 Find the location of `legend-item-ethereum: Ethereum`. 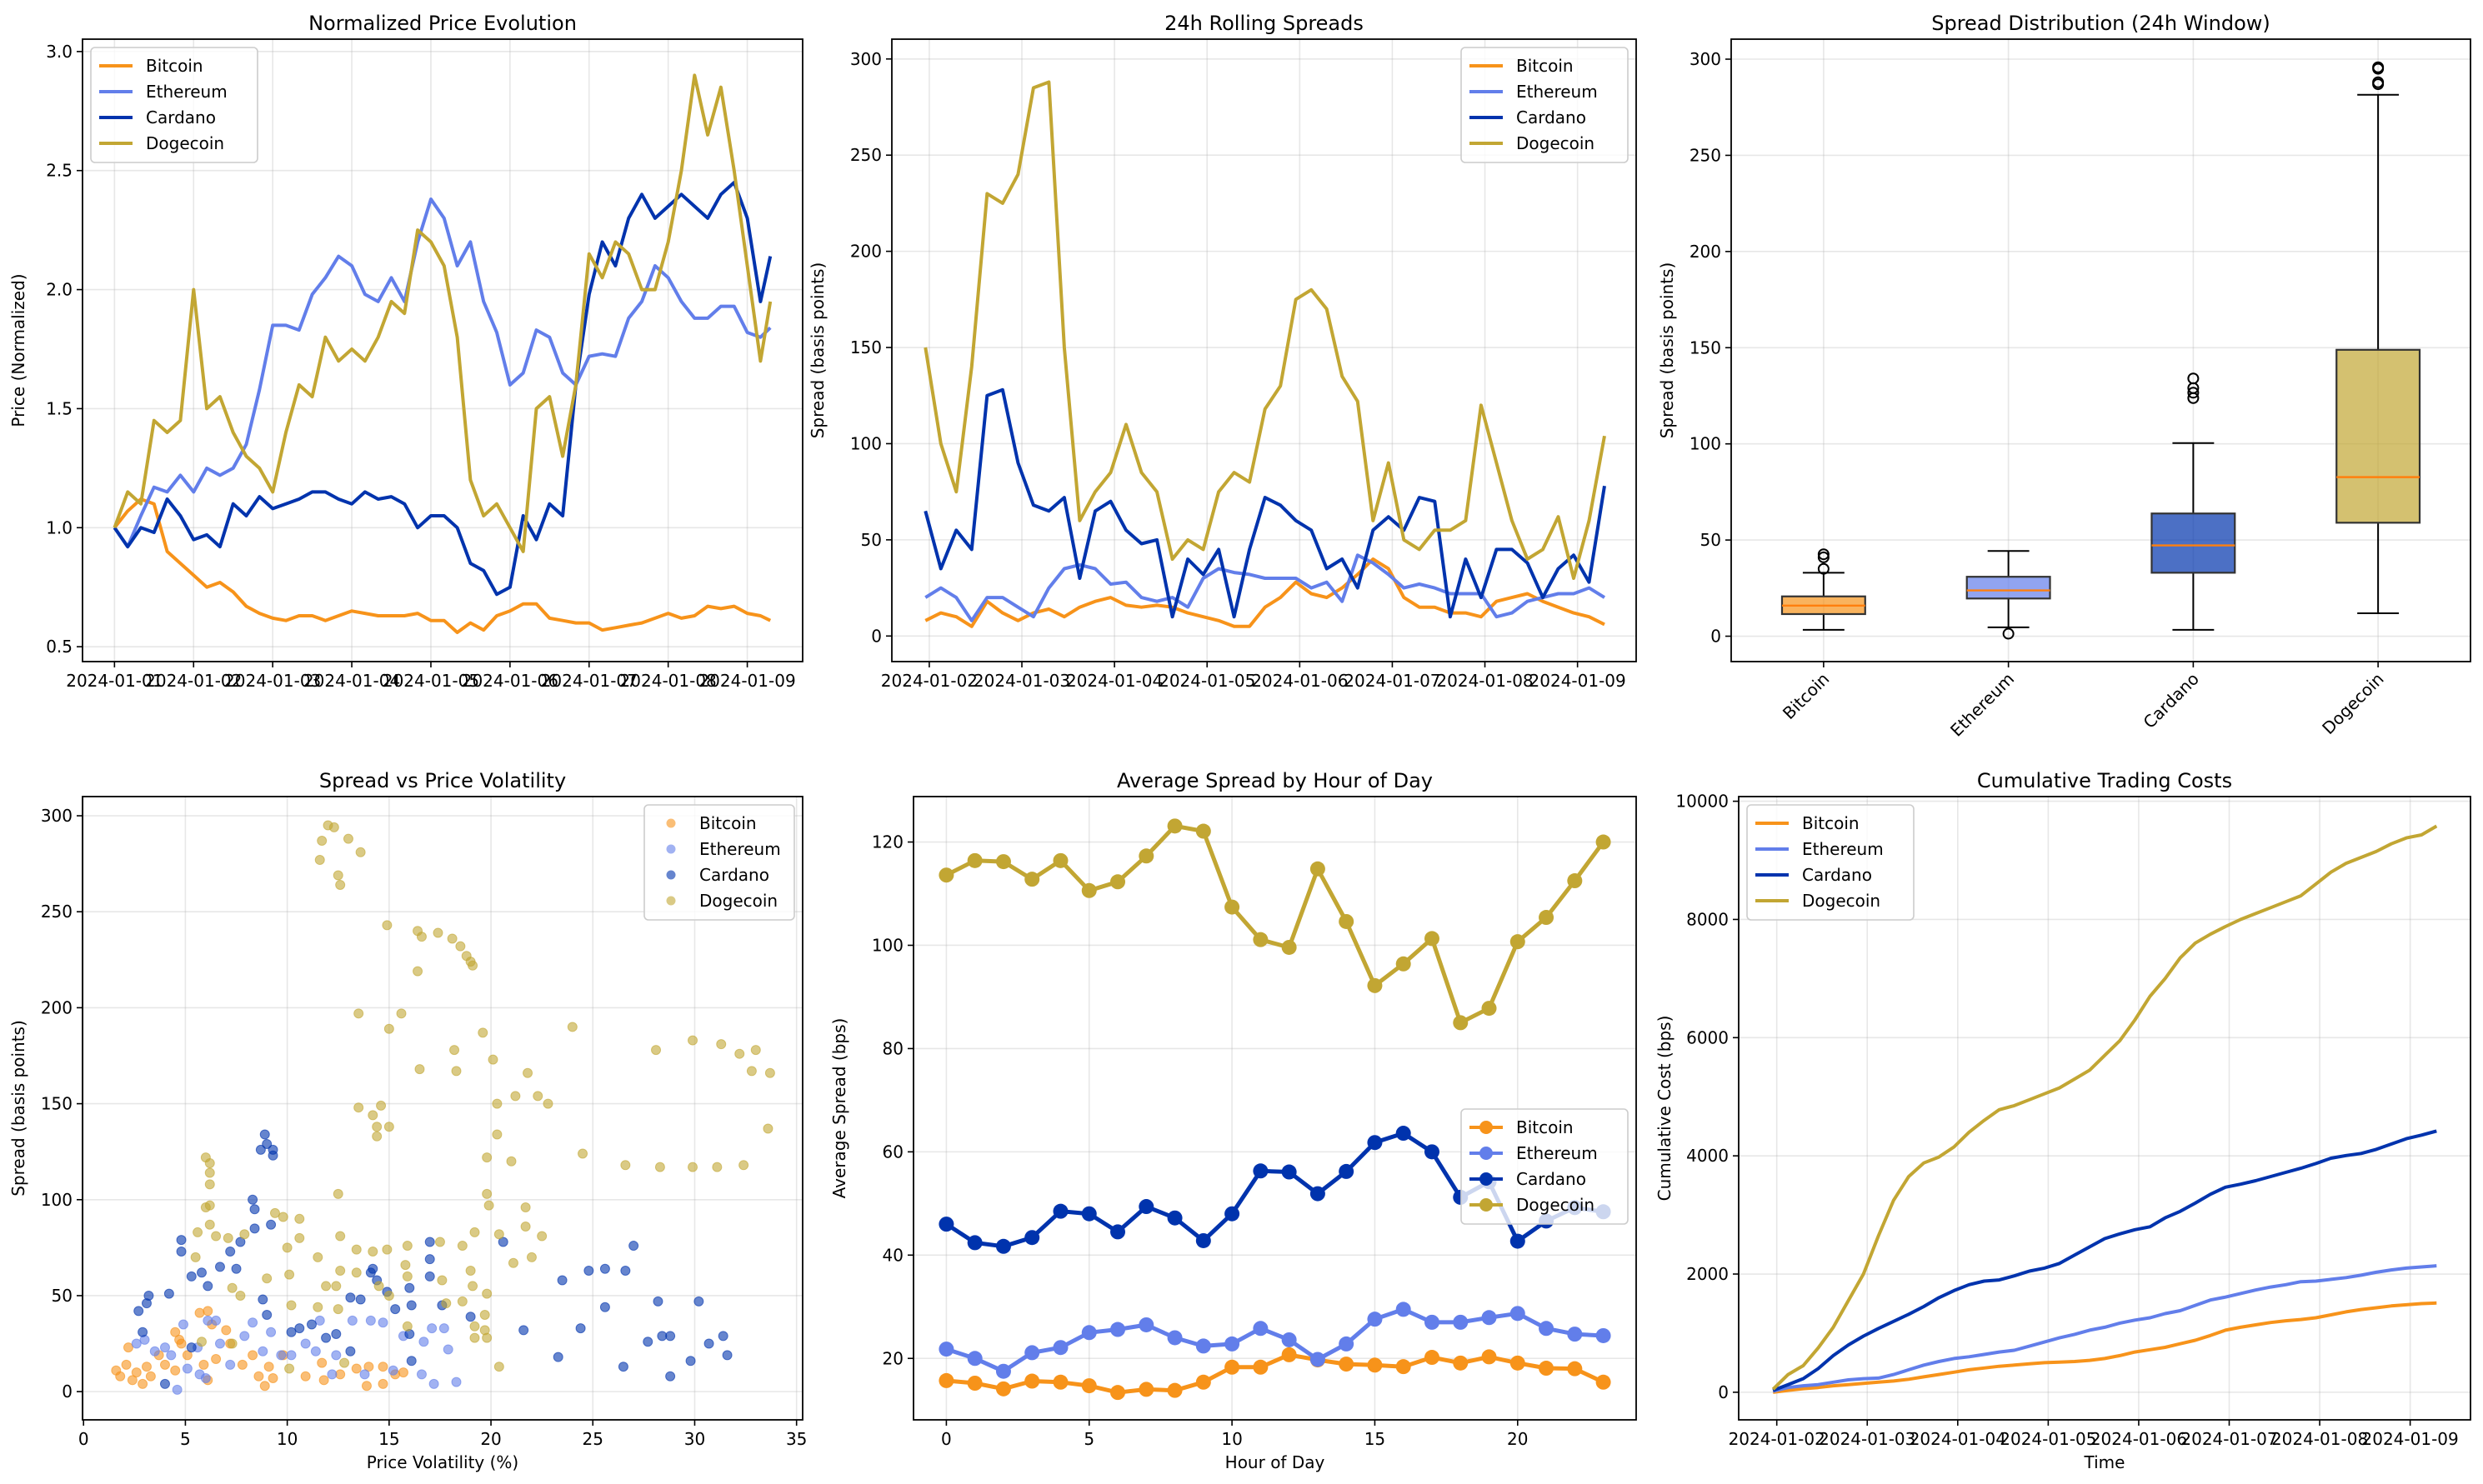

legend-item-ethereum: Ethereum is located at coordinates (1533, 92).